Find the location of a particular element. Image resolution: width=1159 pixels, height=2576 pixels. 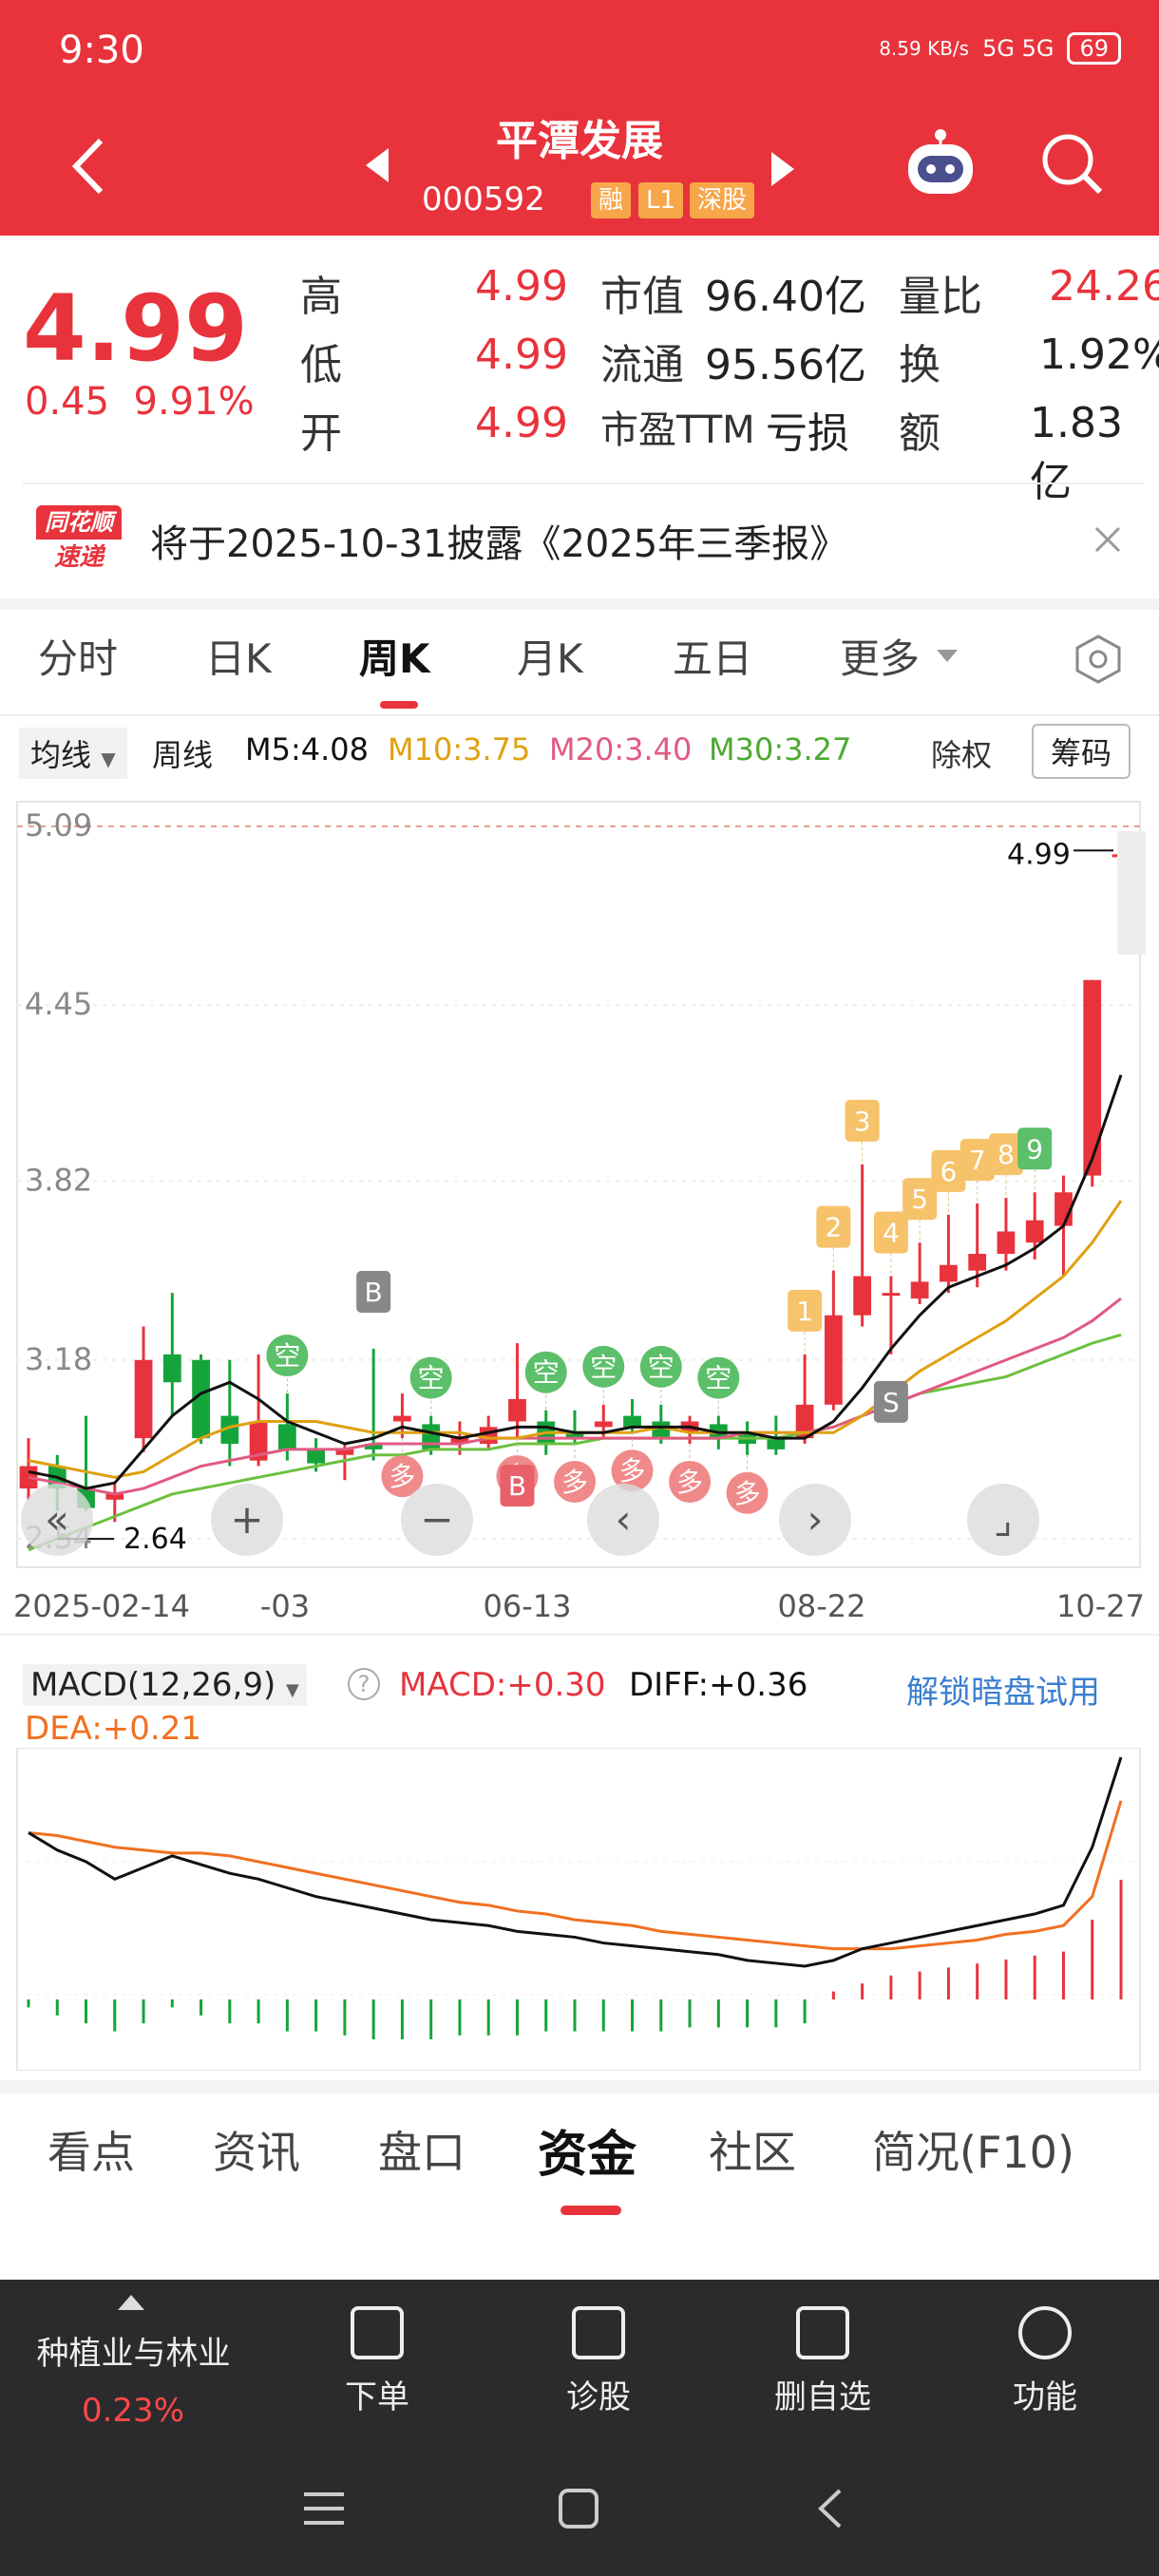

robot-icon is located at coordinates (940, 163).